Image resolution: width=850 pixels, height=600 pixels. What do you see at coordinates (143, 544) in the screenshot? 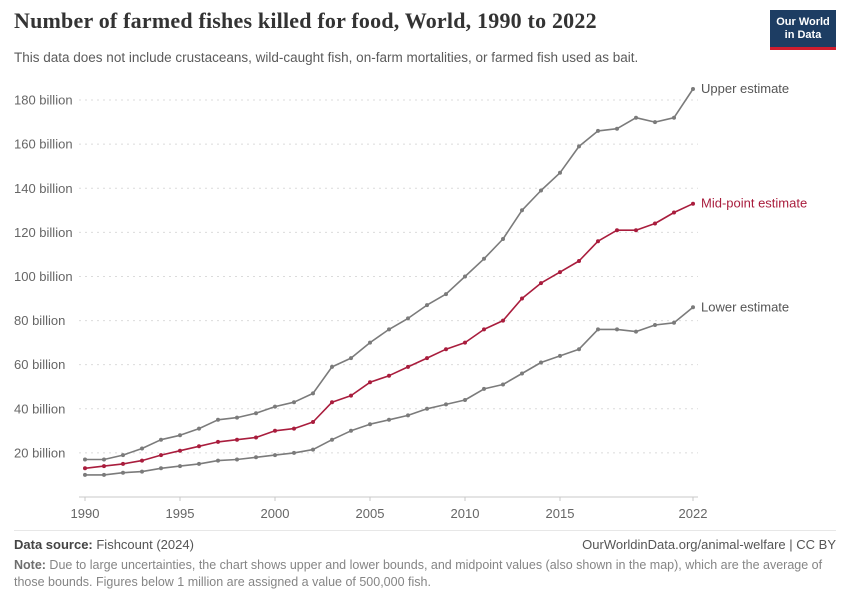
I see `data-source-value: Fishcount (2024)` at bounding box center [143, 544].